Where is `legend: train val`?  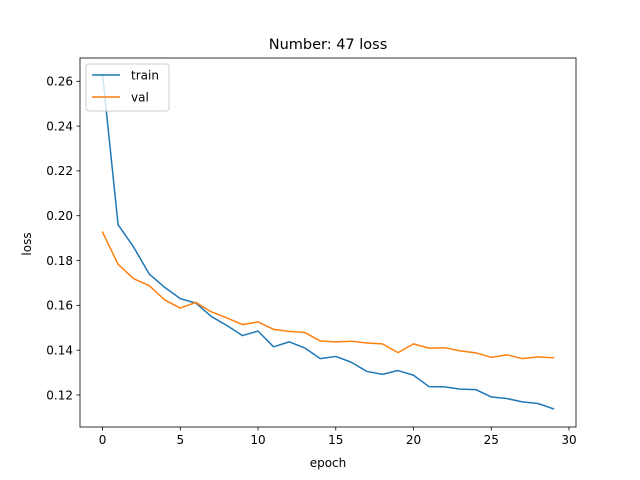 legend: train val is located at coordinates (127, 87).